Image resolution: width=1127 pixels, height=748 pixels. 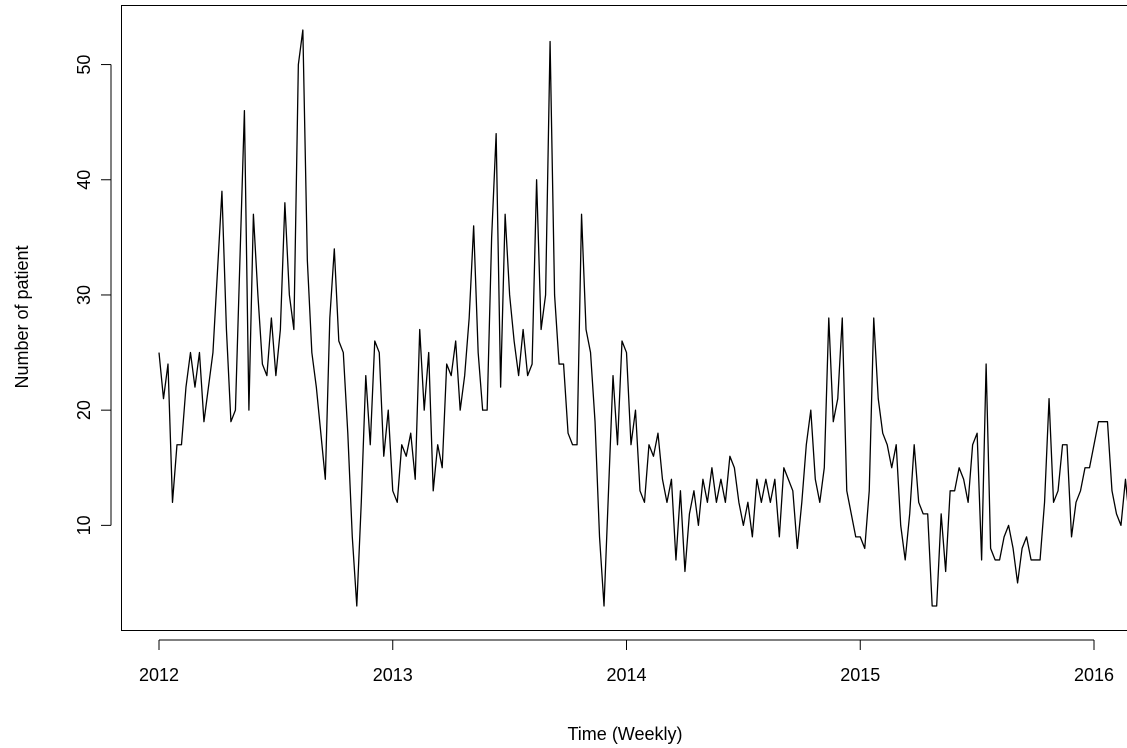 I want to click on y-tick-label: 40, so click(x=84, y=180).